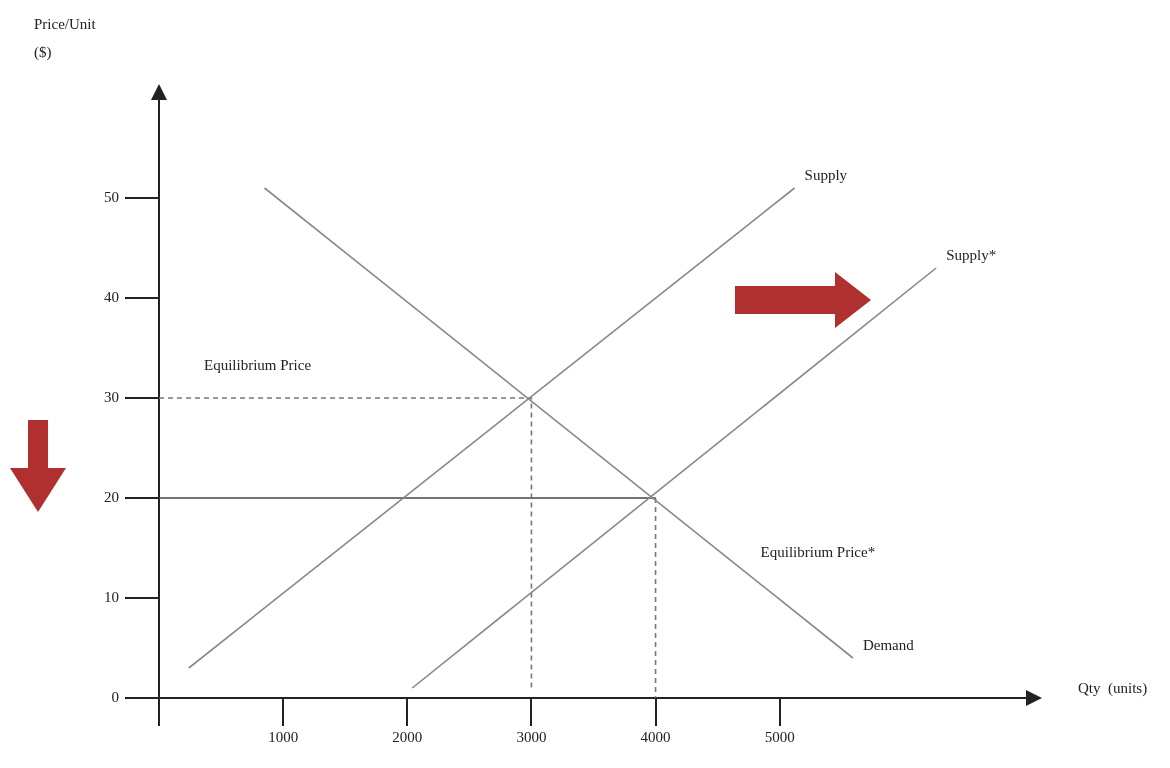  Describe the element at coordinates (1113, 688) in the screenshot. I see `x-axis-title: Qty (units)` at that location.